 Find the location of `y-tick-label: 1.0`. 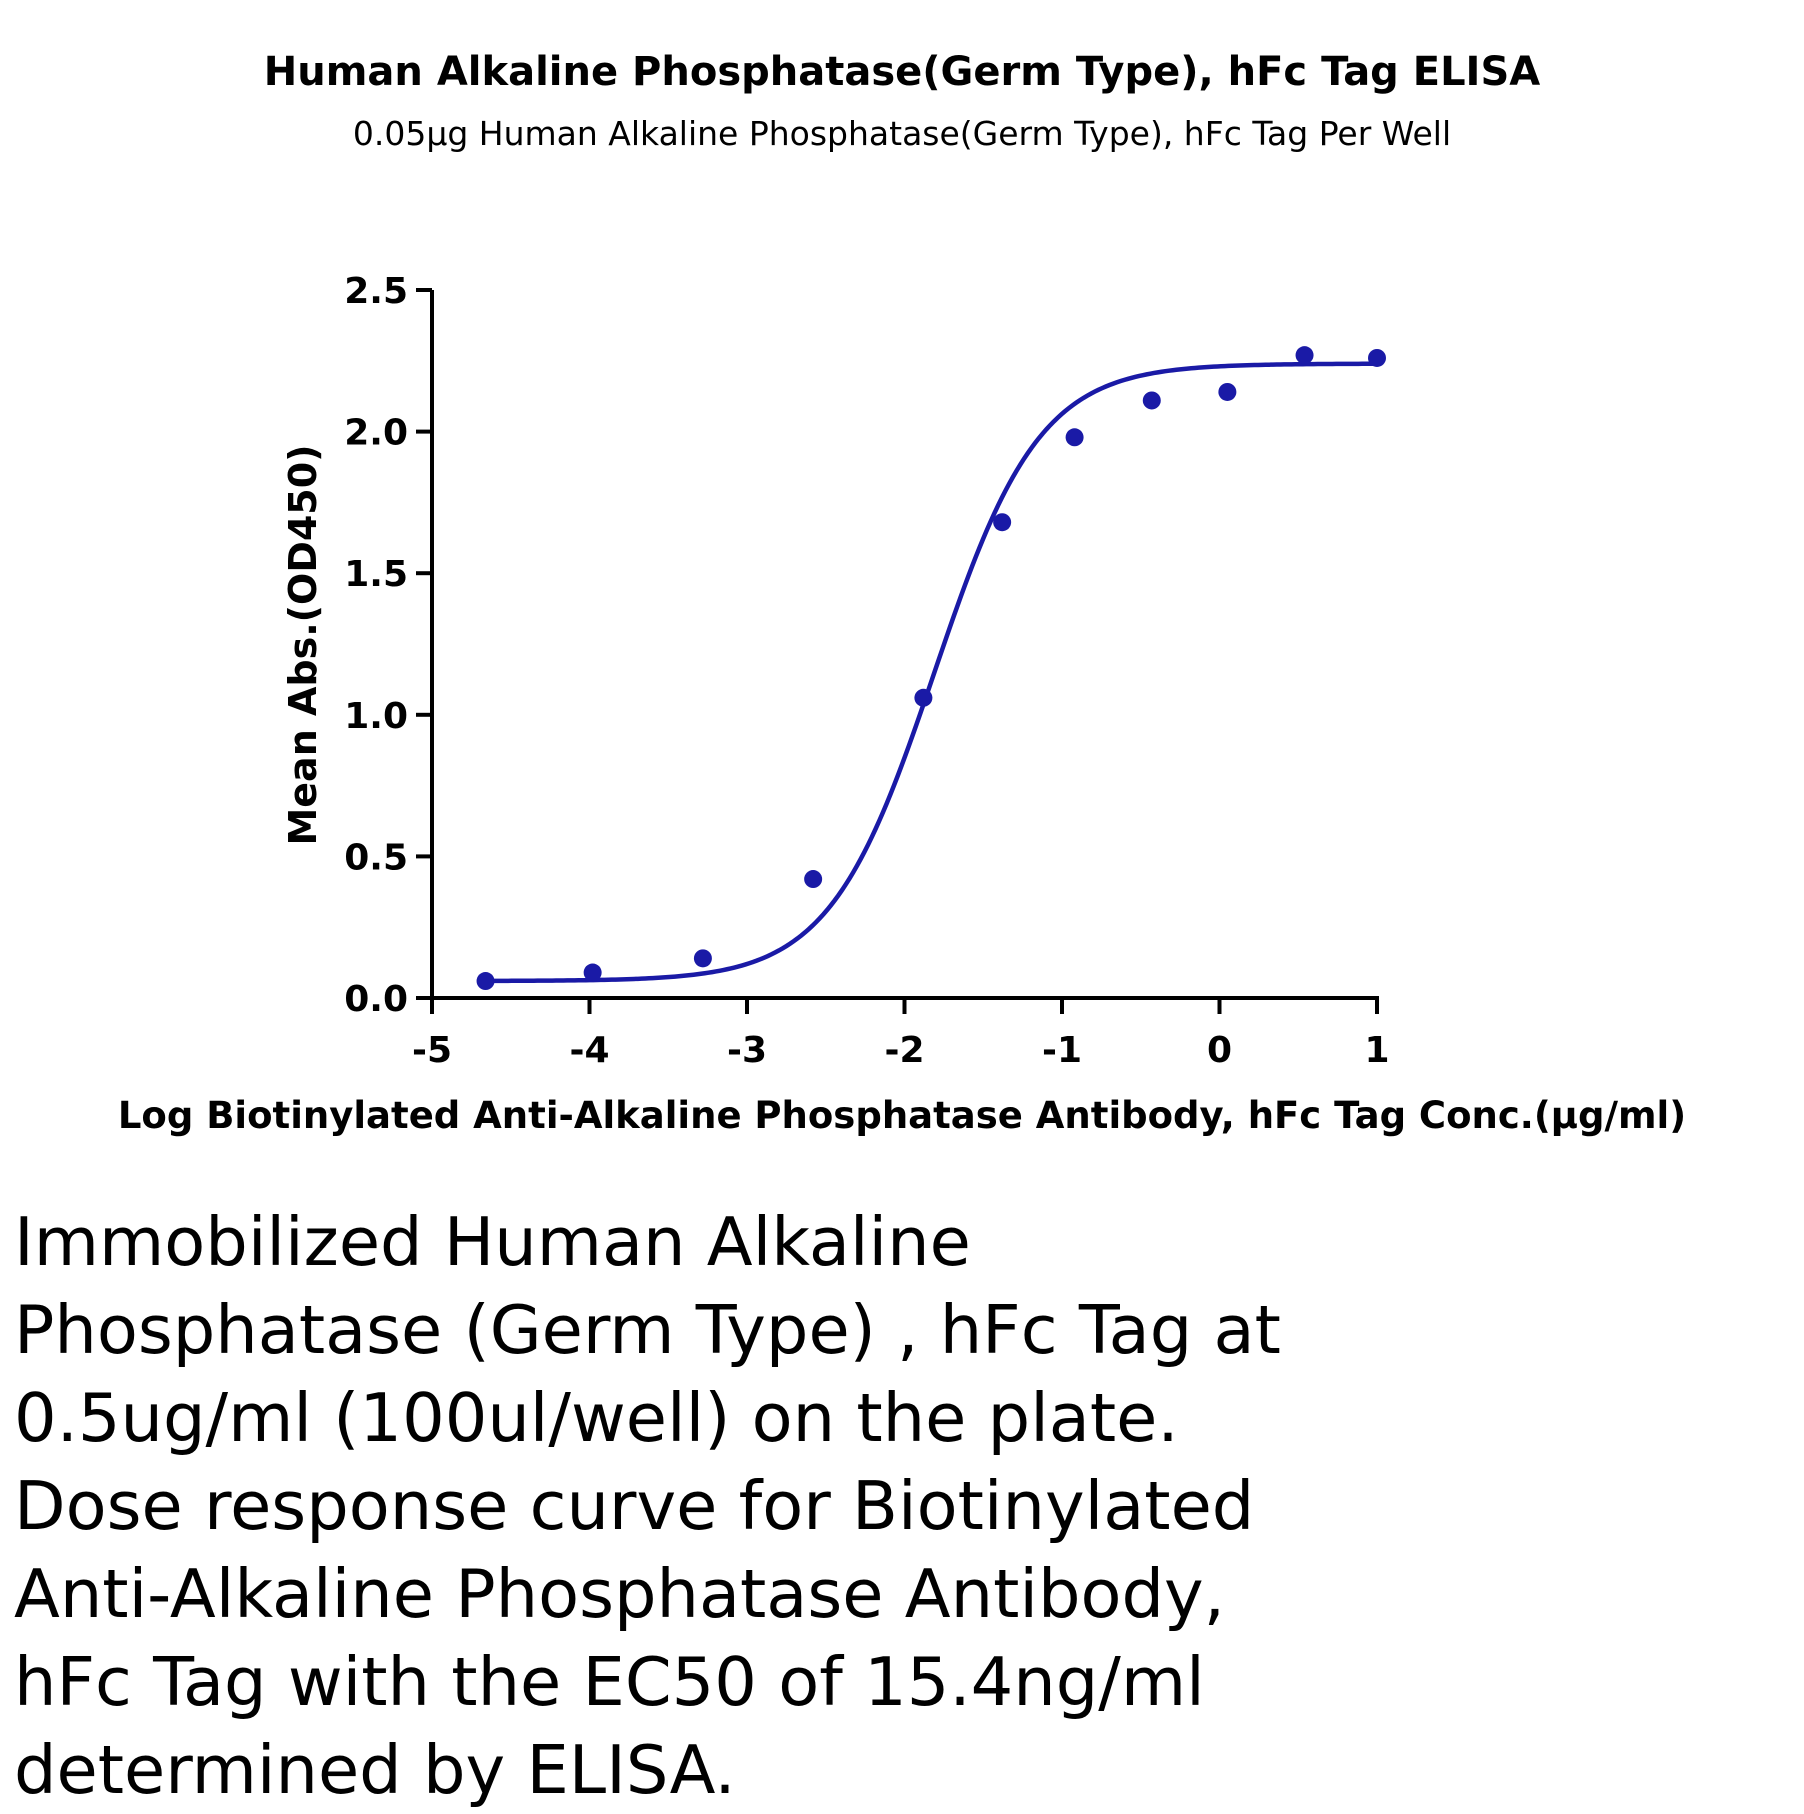

y-tick-label: 1.0 is located at coordinates (376, 716).